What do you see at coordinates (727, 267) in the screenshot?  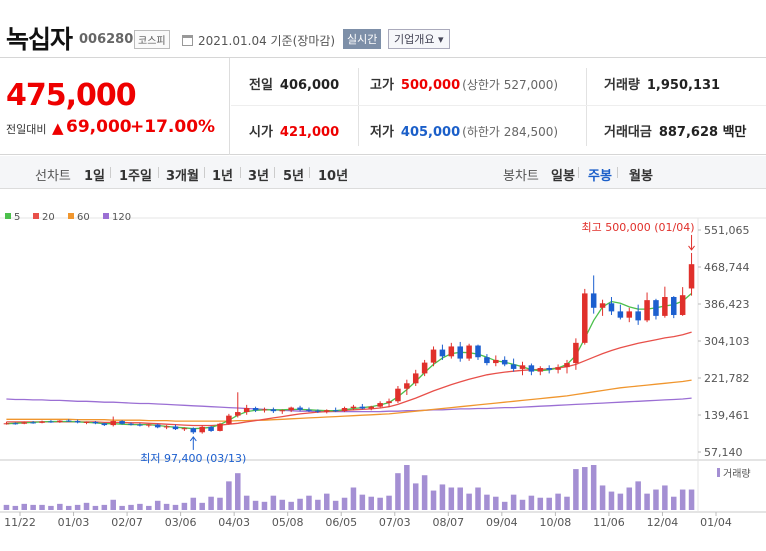 I see `y-tick-label: 468,744` at bounding box center [727, 267].